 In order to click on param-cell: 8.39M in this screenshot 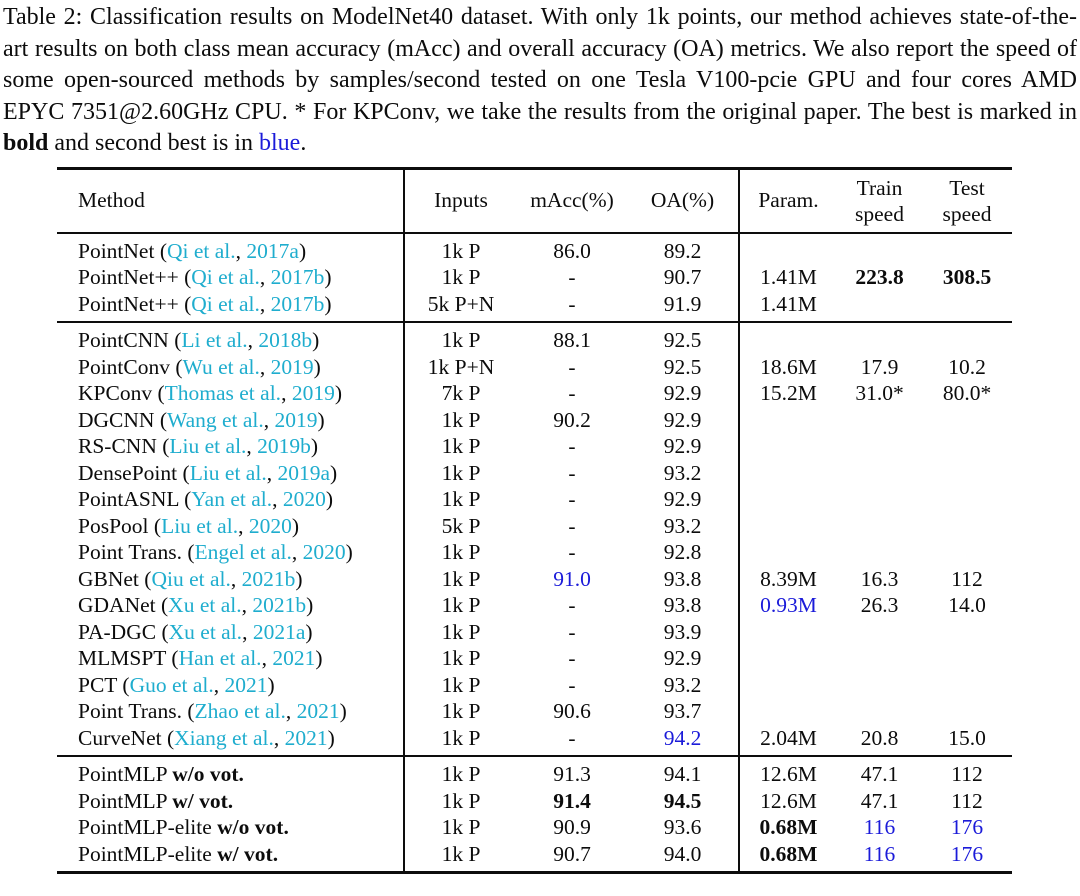, I will do `click(787, 578)`.